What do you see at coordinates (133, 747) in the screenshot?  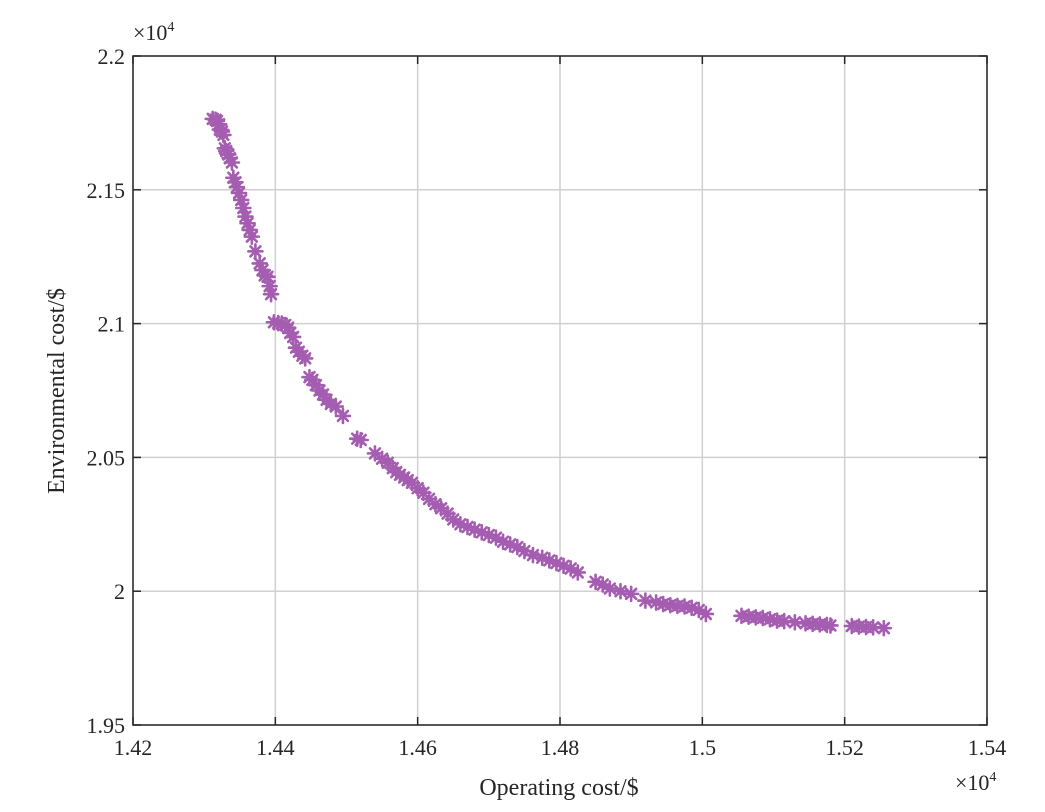 I see `x-tick-label: 1.42` at bounding box center [133, 747].